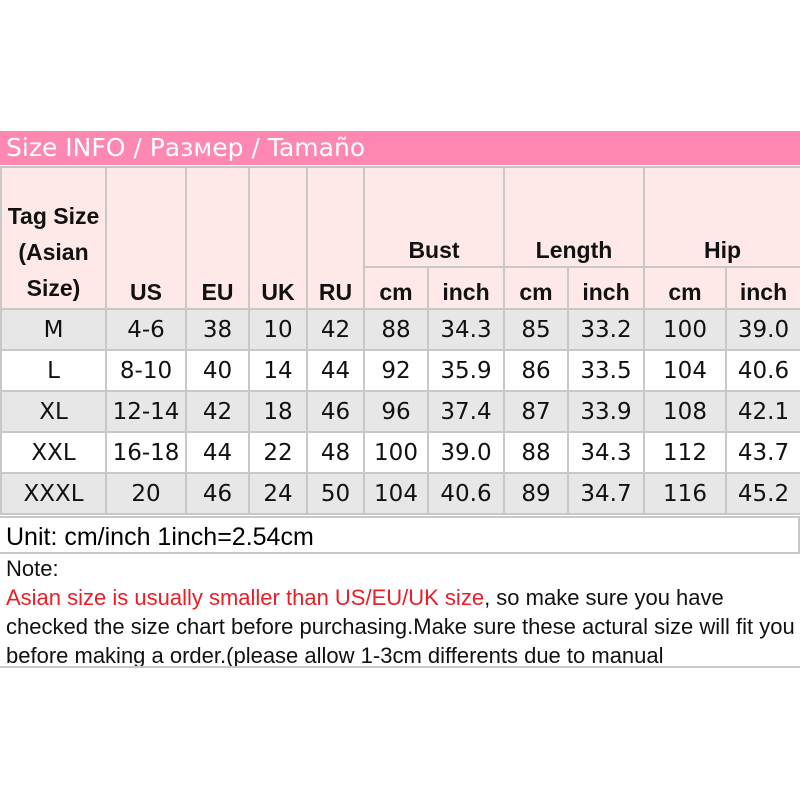 The width and height of the screenshot is (800, 800). What do you see at coordinates (335, 493) in the screenshot?
I see `value-cell: 50` at bounding box center [335, 493].